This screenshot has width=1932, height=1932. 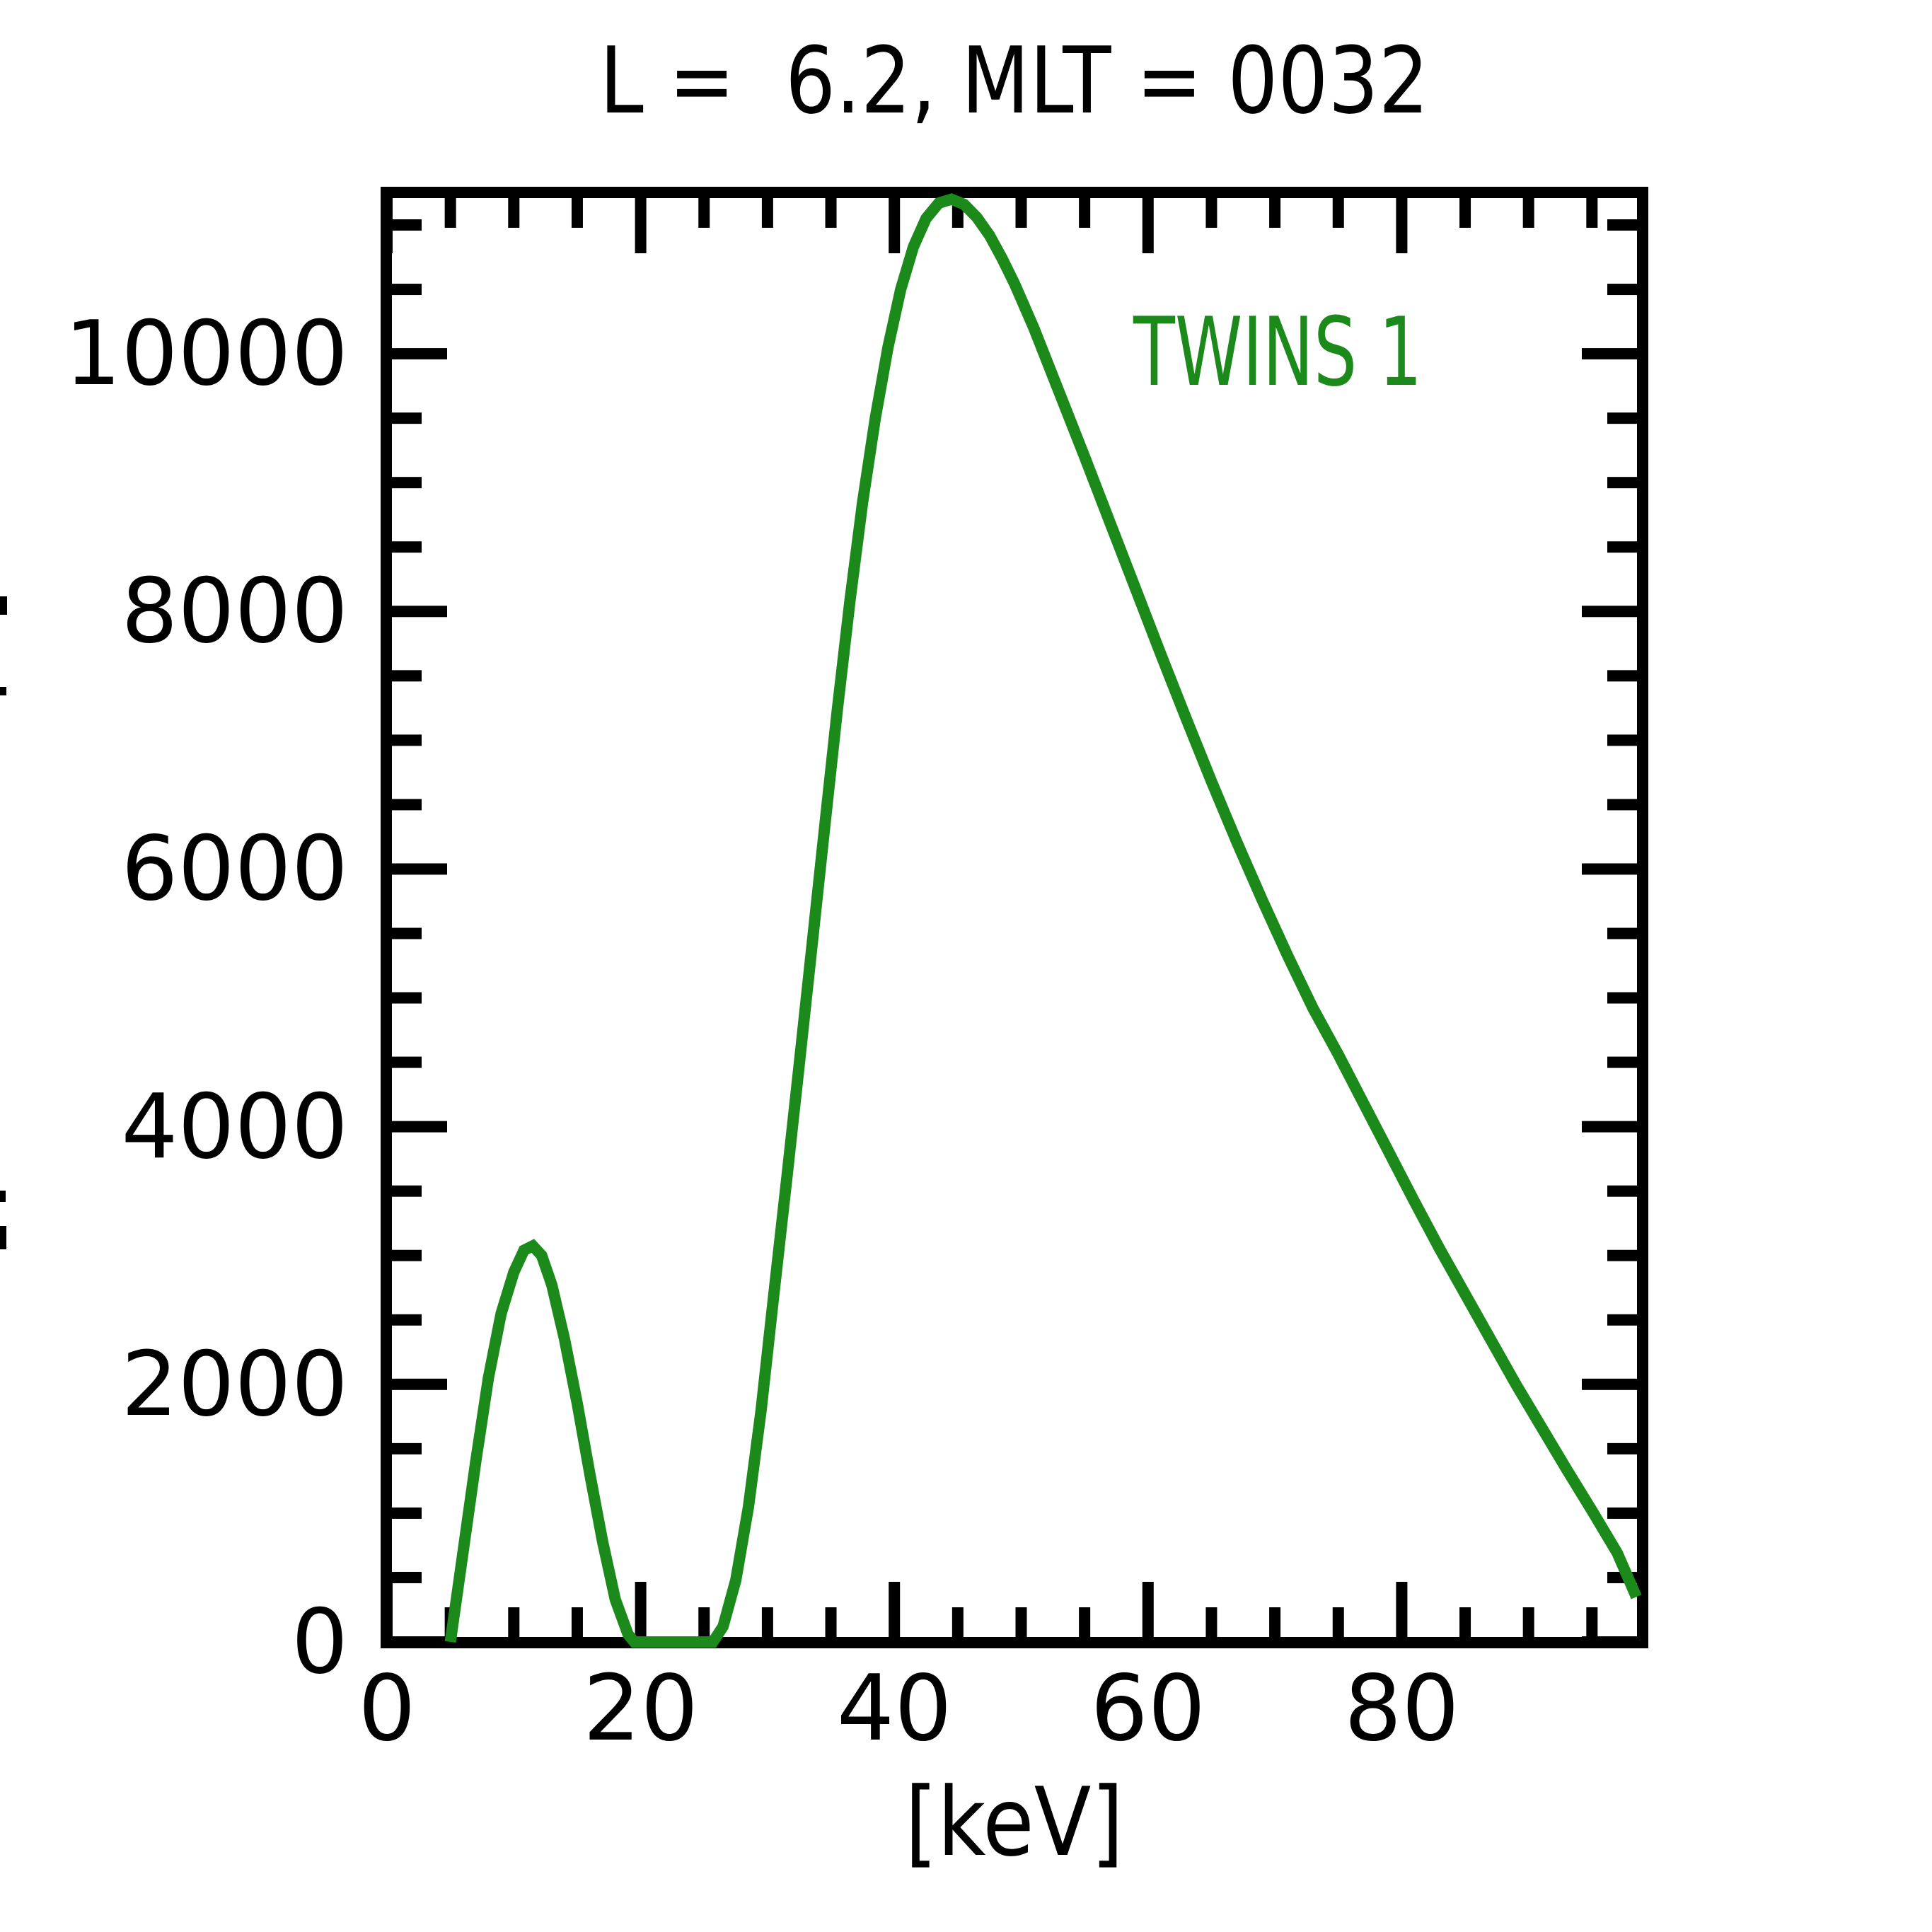 What do you see at coordinates (1148, 1709) in the screenshot?
I see `x-tick-label-60: 60` at bounding box center [1148, 1709].